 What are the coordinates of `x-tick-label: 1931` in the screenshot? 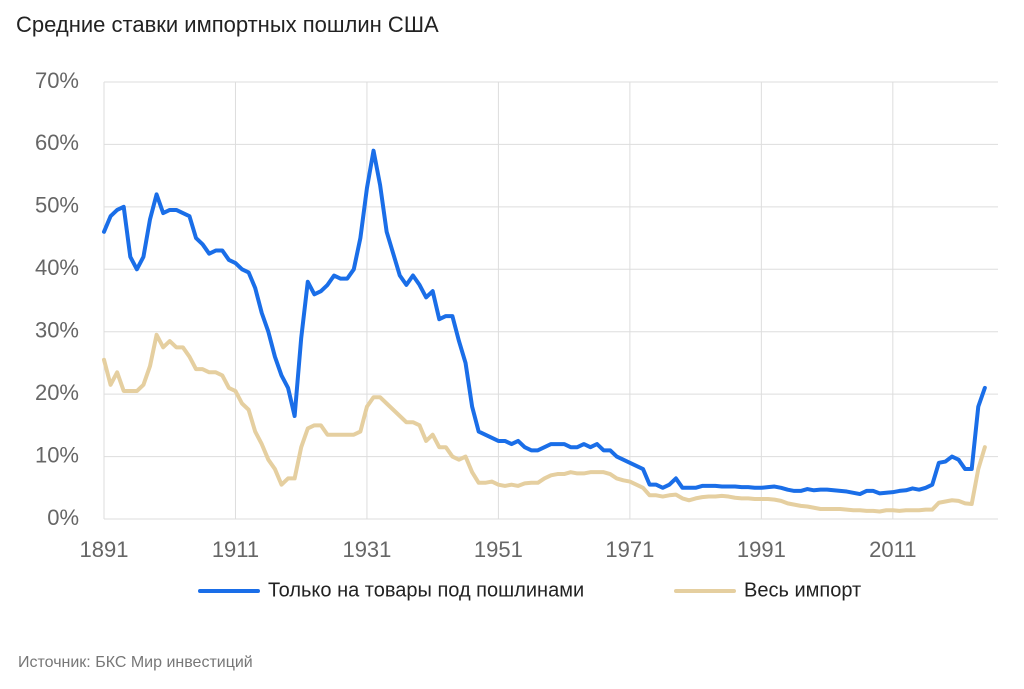 It's located at (366, 549).